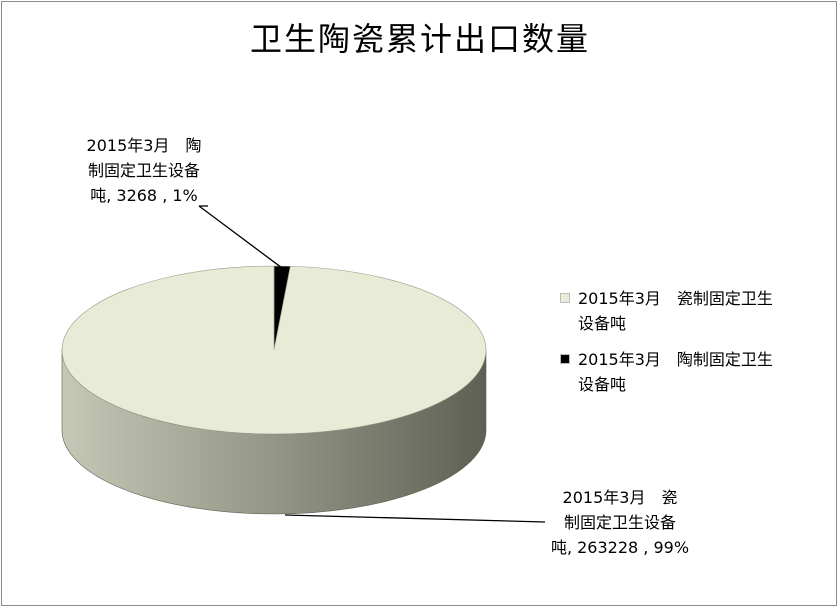  Describe the element at coordinates (675, 298) in the screenshot. I see `legend-label-cizhi-line1: 2015年3月 瓷制固定卫生` at that location.